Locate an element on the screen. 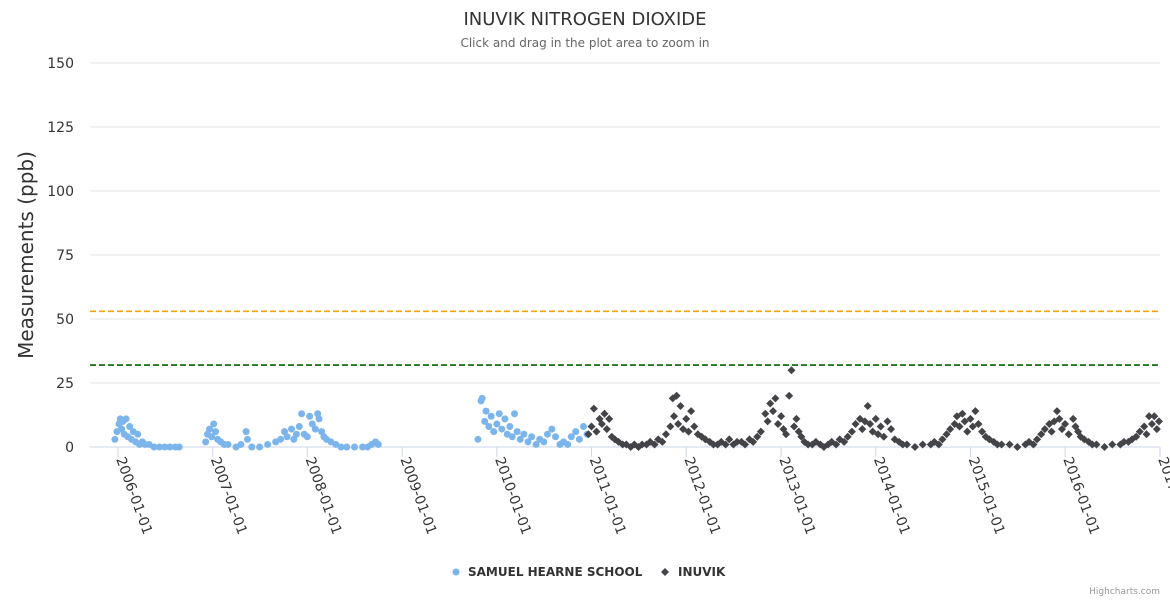 The width and height of the screenshot is (1170, 600). legend-item: INUVIK is located at coordinates (693, 572).